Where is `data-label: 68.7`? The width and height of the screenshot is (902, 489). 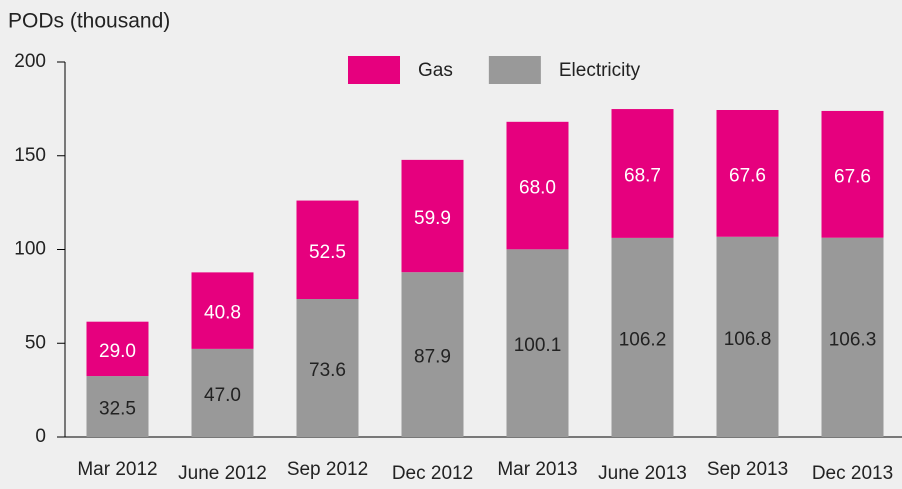 data-label: 68.7 is located at coordinates (642, 175).